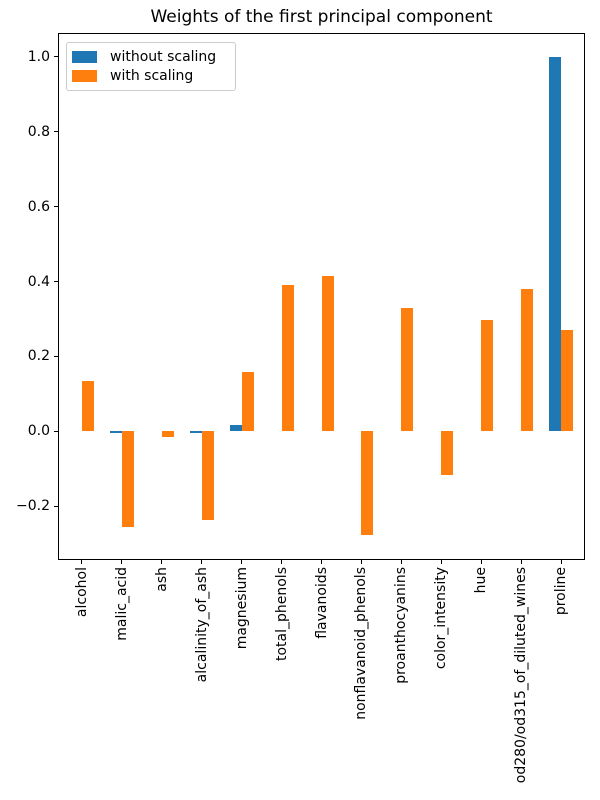  Describe the element at coordinates (163, 57) in the screenshot. I see `legend-label: without scaling` at that location.